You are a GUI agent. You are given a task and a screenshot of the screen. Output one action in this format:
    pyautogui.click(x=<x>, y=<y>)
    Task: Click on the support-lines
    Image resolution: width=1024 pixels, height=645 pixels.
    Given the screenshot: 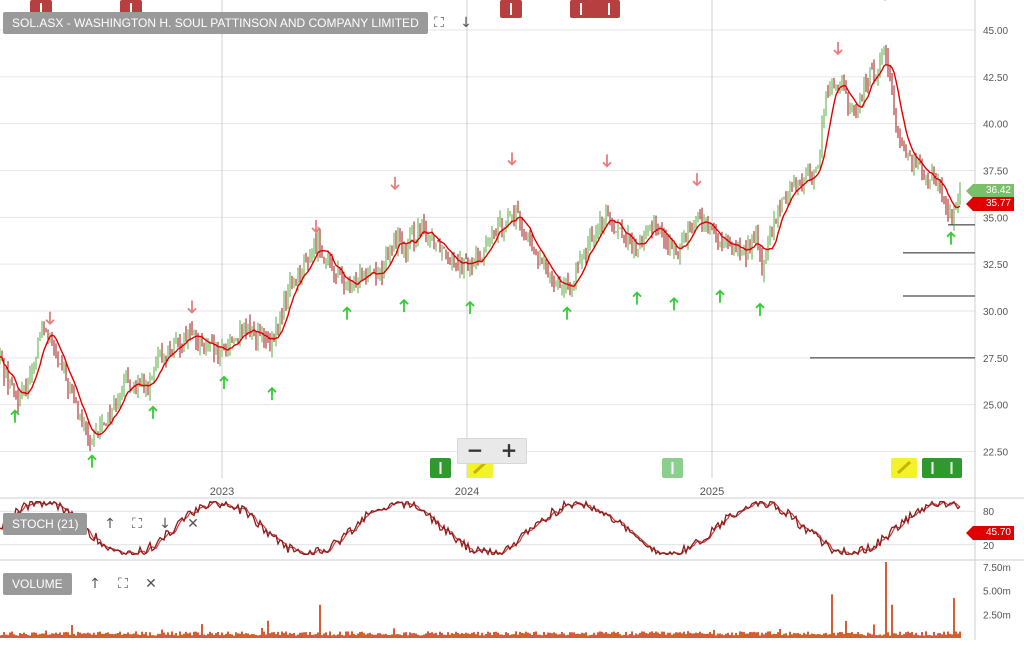 What is the action you would take?
    pyautogui.click(x=892, y=291)
    